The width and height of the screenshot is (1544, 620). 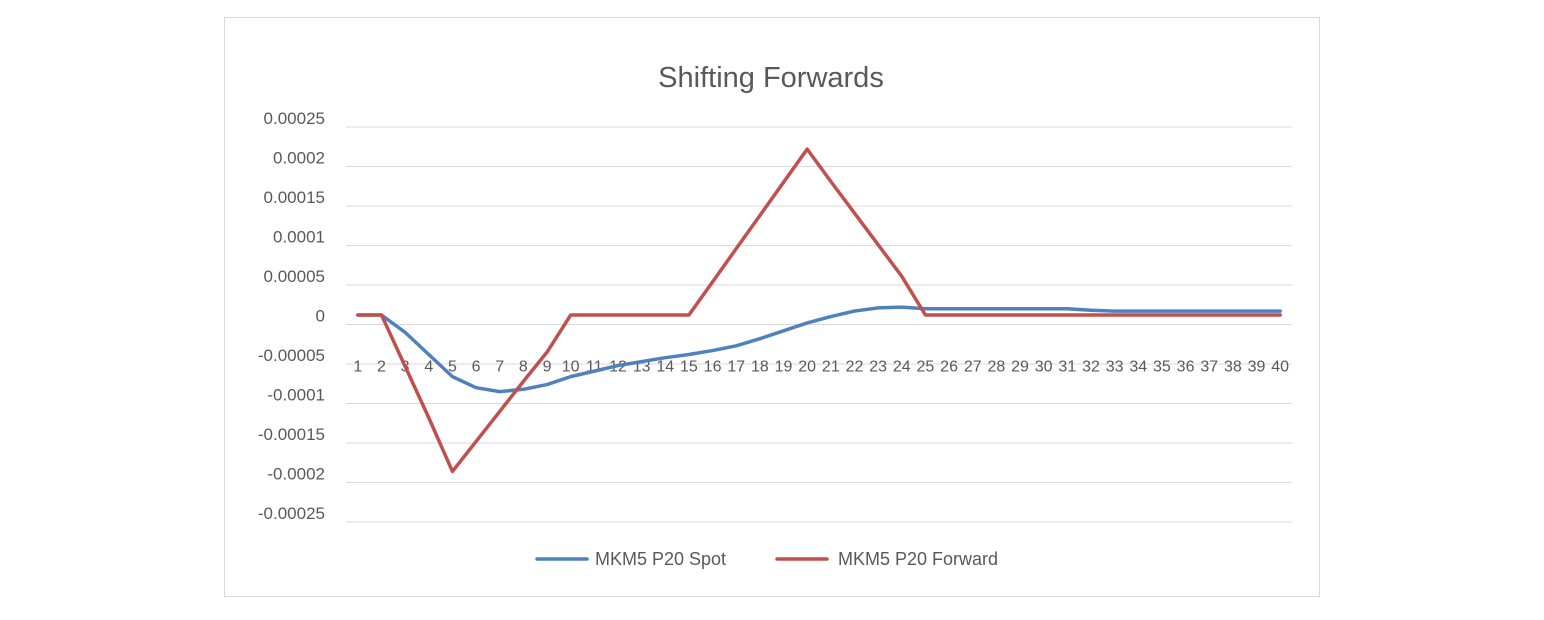 What do you see at coordinates (294, 118) in the screenshot?
I see `y-tick-label: 0.00025` at bounding box center [294, 118].